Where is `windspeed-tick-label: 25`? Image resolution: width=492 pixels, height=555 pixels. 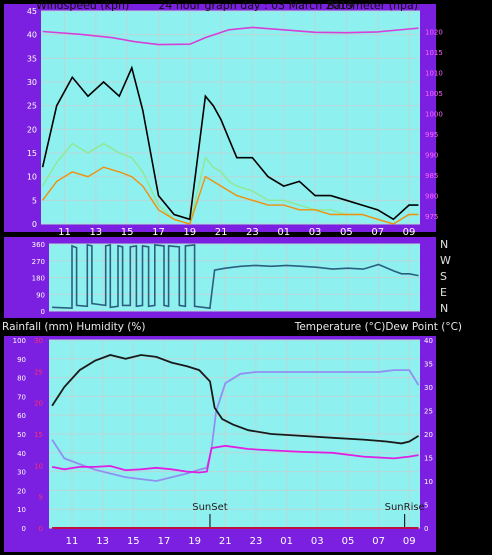
windspeed-tick-label: 25 is located at coordinates (32, 106).